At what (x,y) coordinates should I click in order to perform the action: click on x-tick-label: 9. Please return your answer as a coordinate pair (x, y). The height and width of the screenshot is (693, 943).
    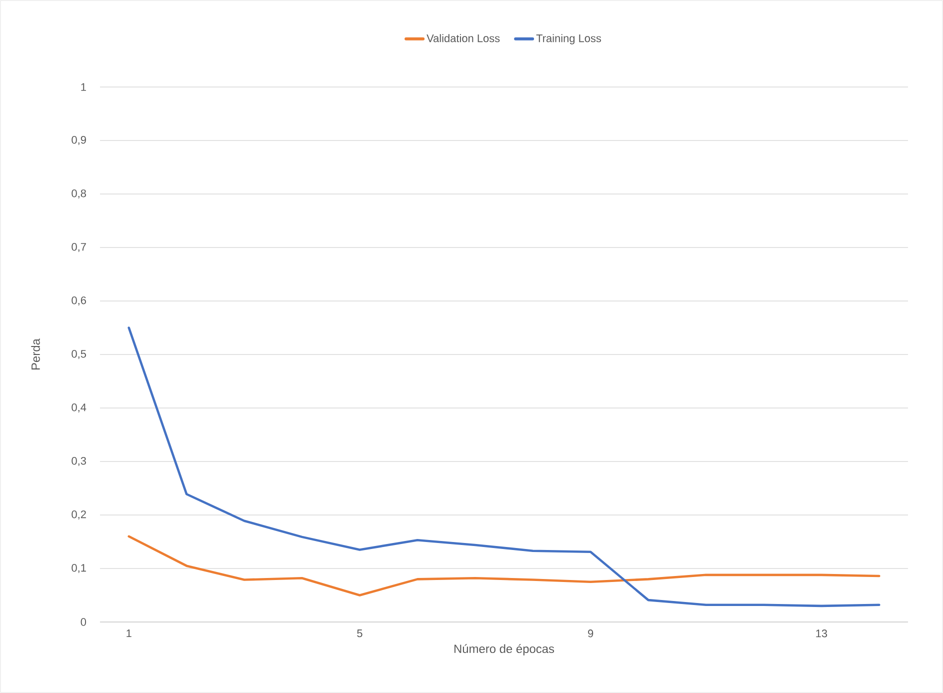
    Looking at the image, I should click on (591, 634).